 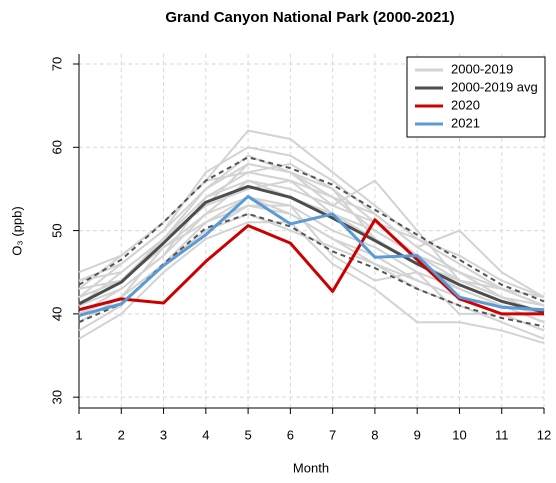 I want to click on x-tick-label: 3, so click(x=163, y=434).